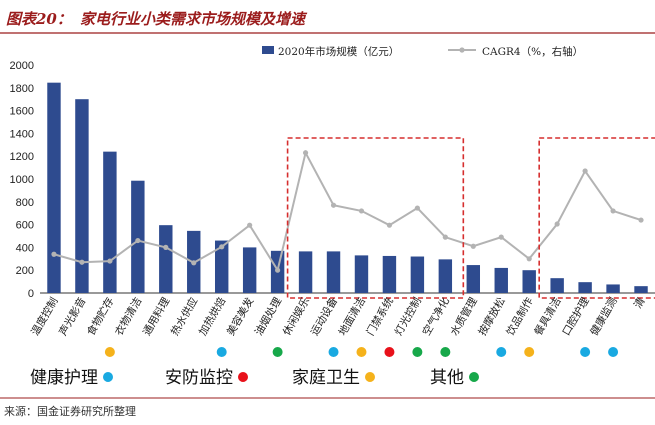 The image size is (655, 425). Describe the element at coordinates (100, 316) in the screenshot. I see `category-label: 食物贮存` at that location.